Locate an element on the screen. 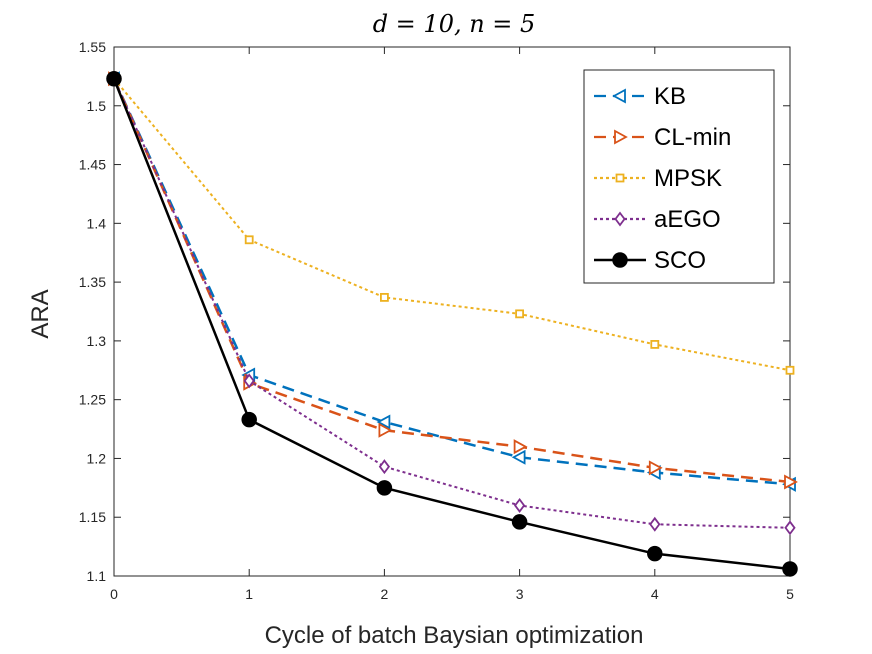 This screenshot has height=654, width=872. legend: KB CL-min MPSK aEGO SCO is located at coordinates (679, 176).